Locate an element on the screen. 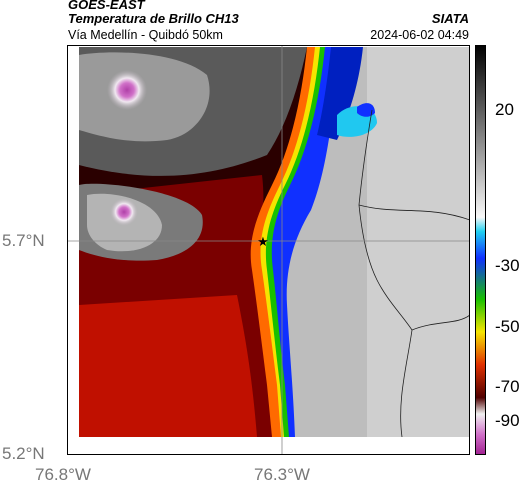 Image resolution: width=526 pixels, height=491 pixels. convective-core-south is located at coordinates (124, 212).